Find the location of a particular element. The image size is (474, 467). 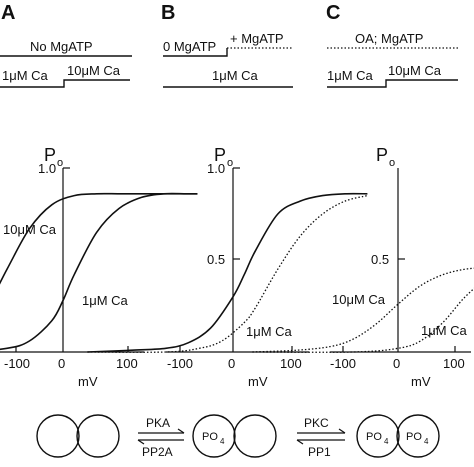

plot-b-y-title: P is located at coordinates (220, 155).